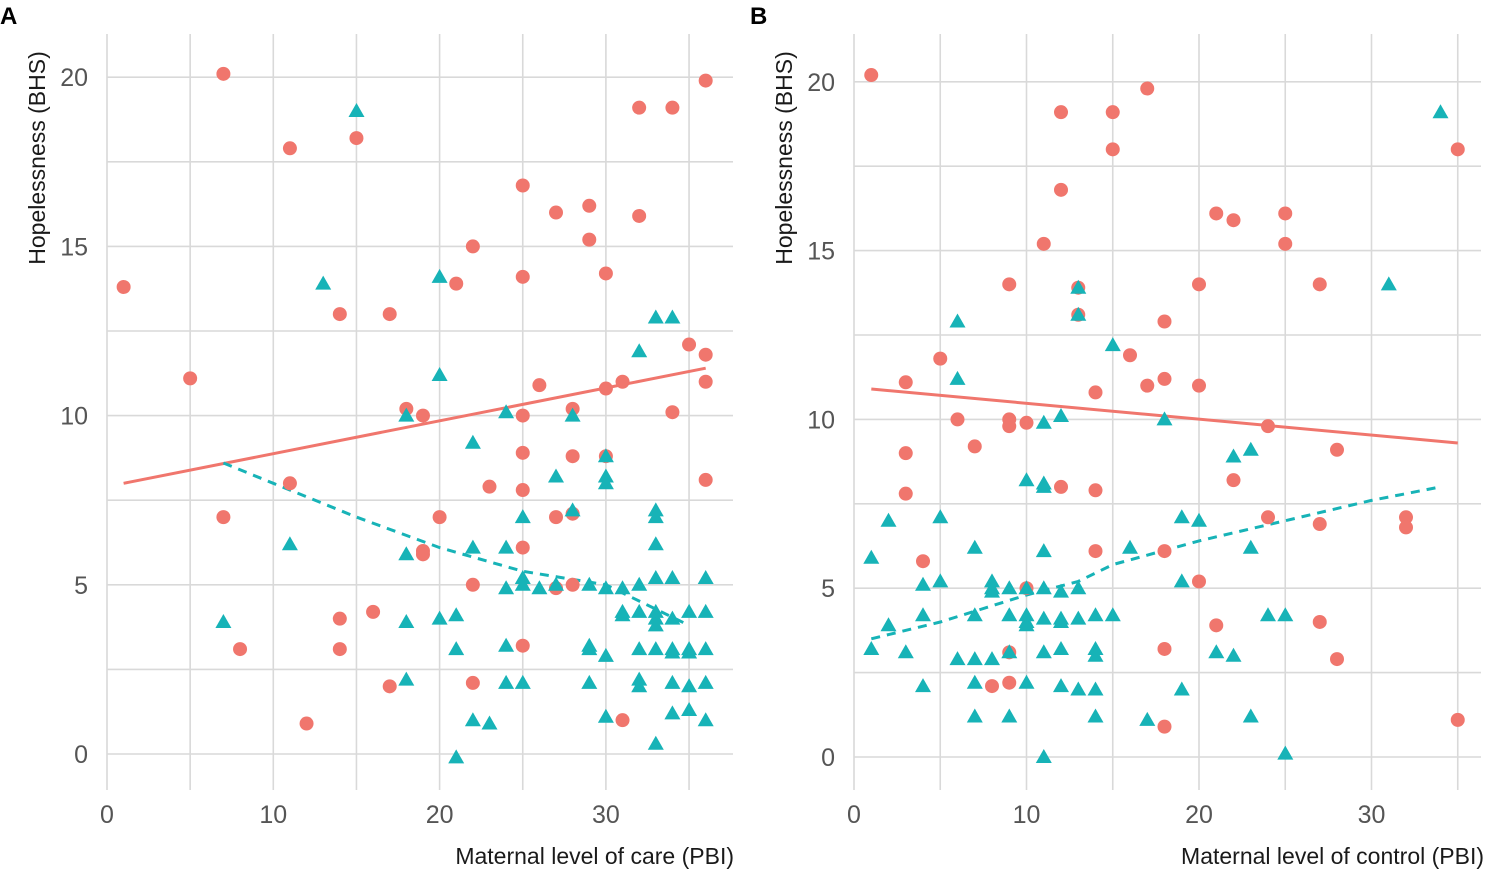 This screenshot has height=875, width=1492. I want to click on x-axis-label-a: Maternal level of care (PBI), so click(594, 856).